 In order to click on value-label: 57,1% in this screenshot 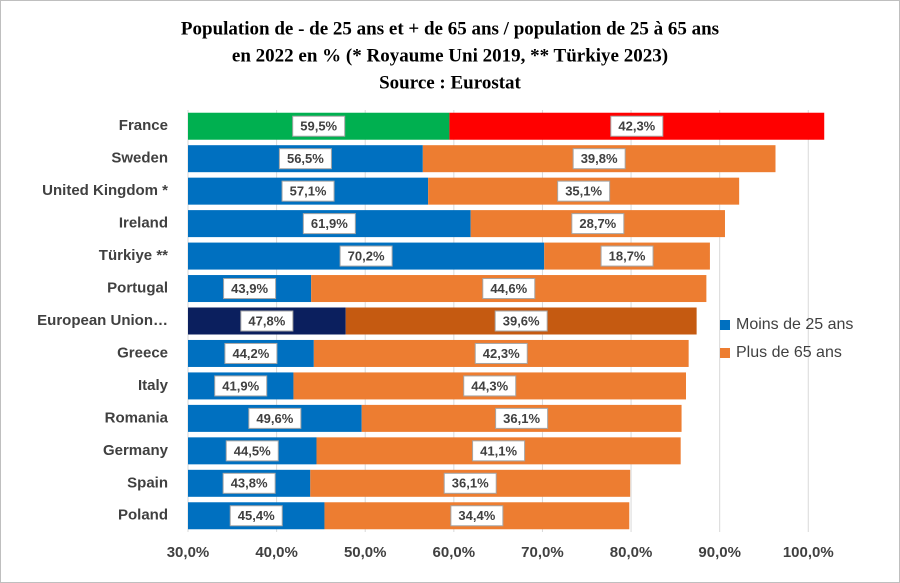, I will do `click(308, 191)`.